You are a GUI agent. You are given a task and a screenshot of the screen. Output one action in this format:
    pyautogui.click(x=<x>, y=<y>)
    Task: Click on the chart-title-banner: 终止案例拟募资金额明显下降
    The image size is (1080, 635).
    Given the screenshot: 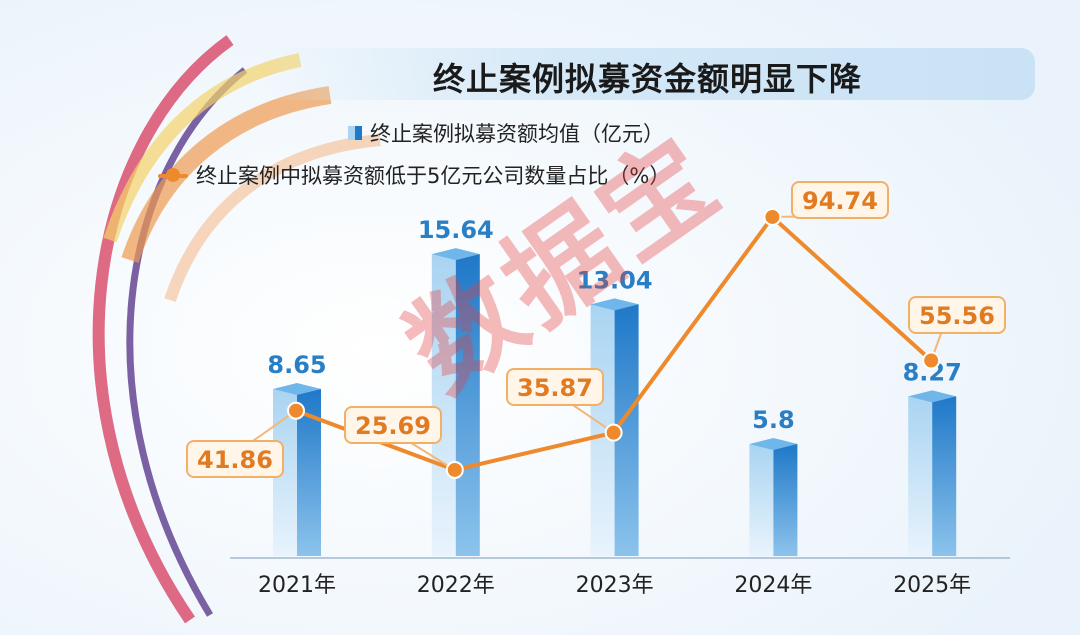 What is the action you would take?
    pyautogui.click(x=647, y=74)
    